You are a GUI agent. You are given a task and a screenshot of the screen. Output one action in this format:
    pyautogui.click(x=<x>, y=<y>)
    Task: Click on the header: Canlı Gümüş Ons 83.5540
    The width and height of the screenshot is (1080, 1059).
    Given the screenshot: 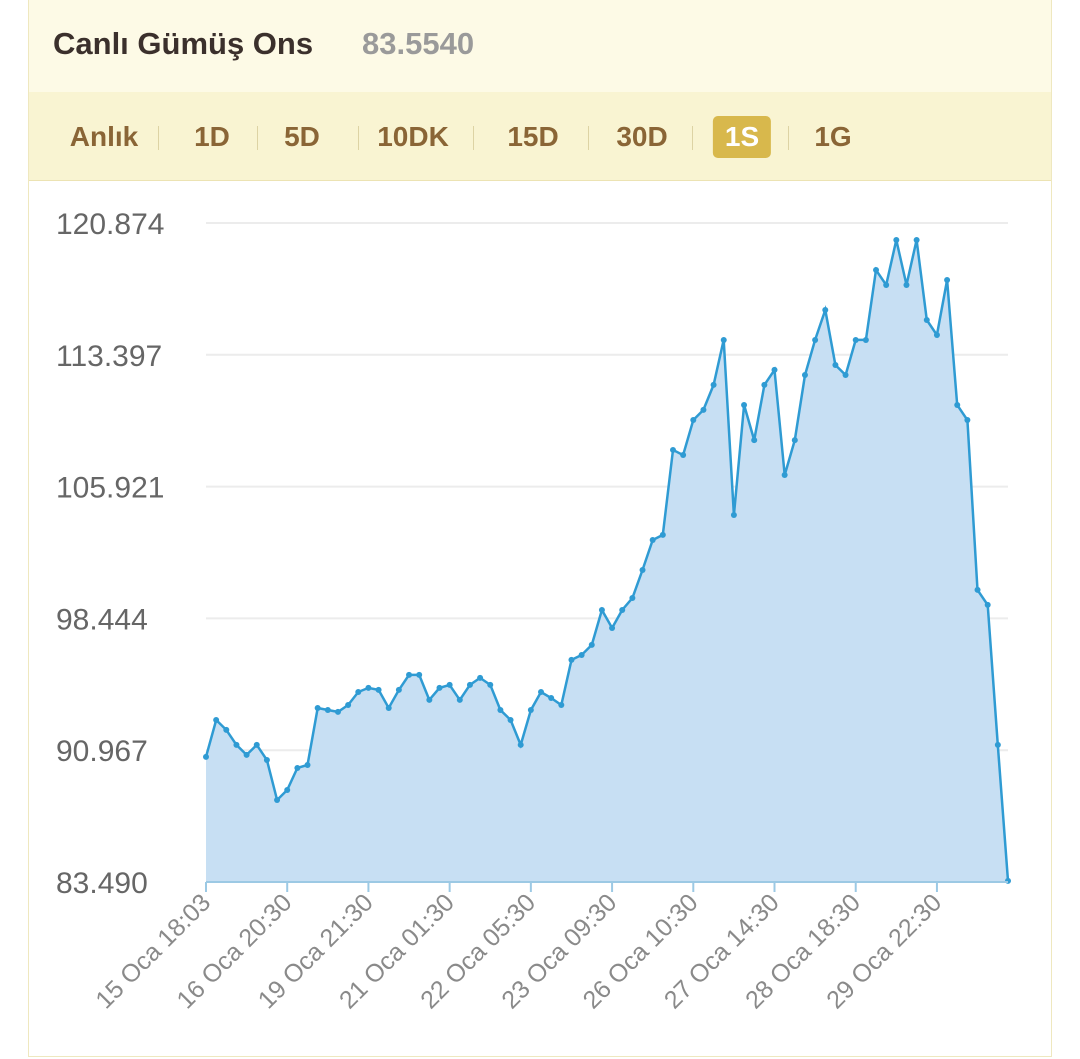 What is the action you would take?
    pyautogui.click(x=540, y=46)
    